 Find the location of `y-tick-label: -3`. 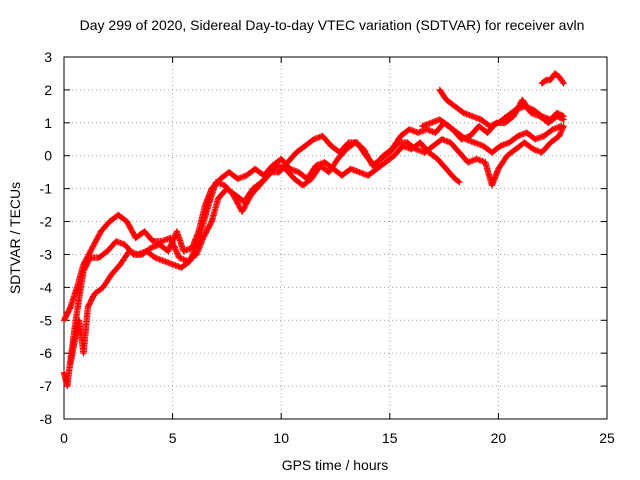

y-tick-label: -3 is located at coordinates (46, 254).